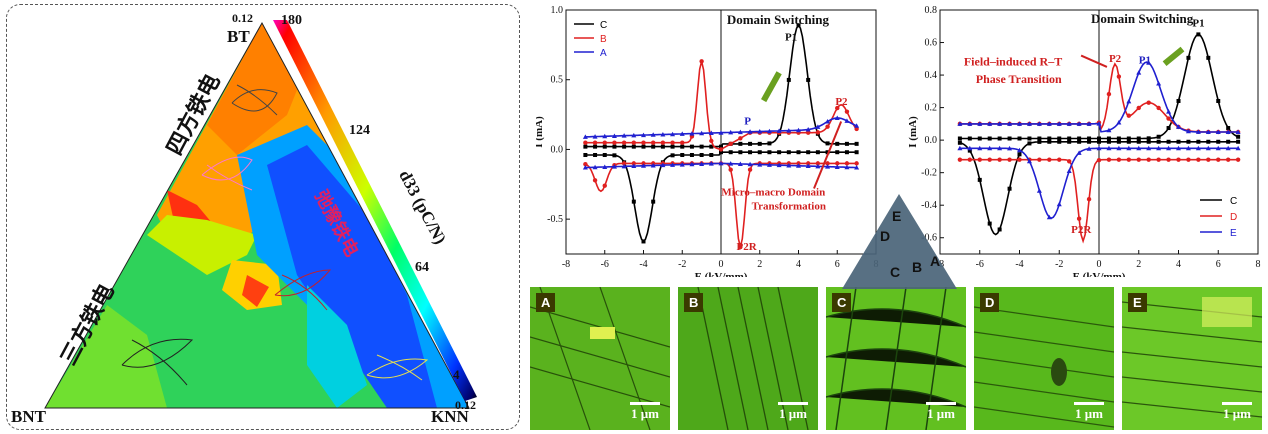  What do you see at coordinates (375, 210) in the screenshot?
I see `colorbar` at bounding box center [375, 210].